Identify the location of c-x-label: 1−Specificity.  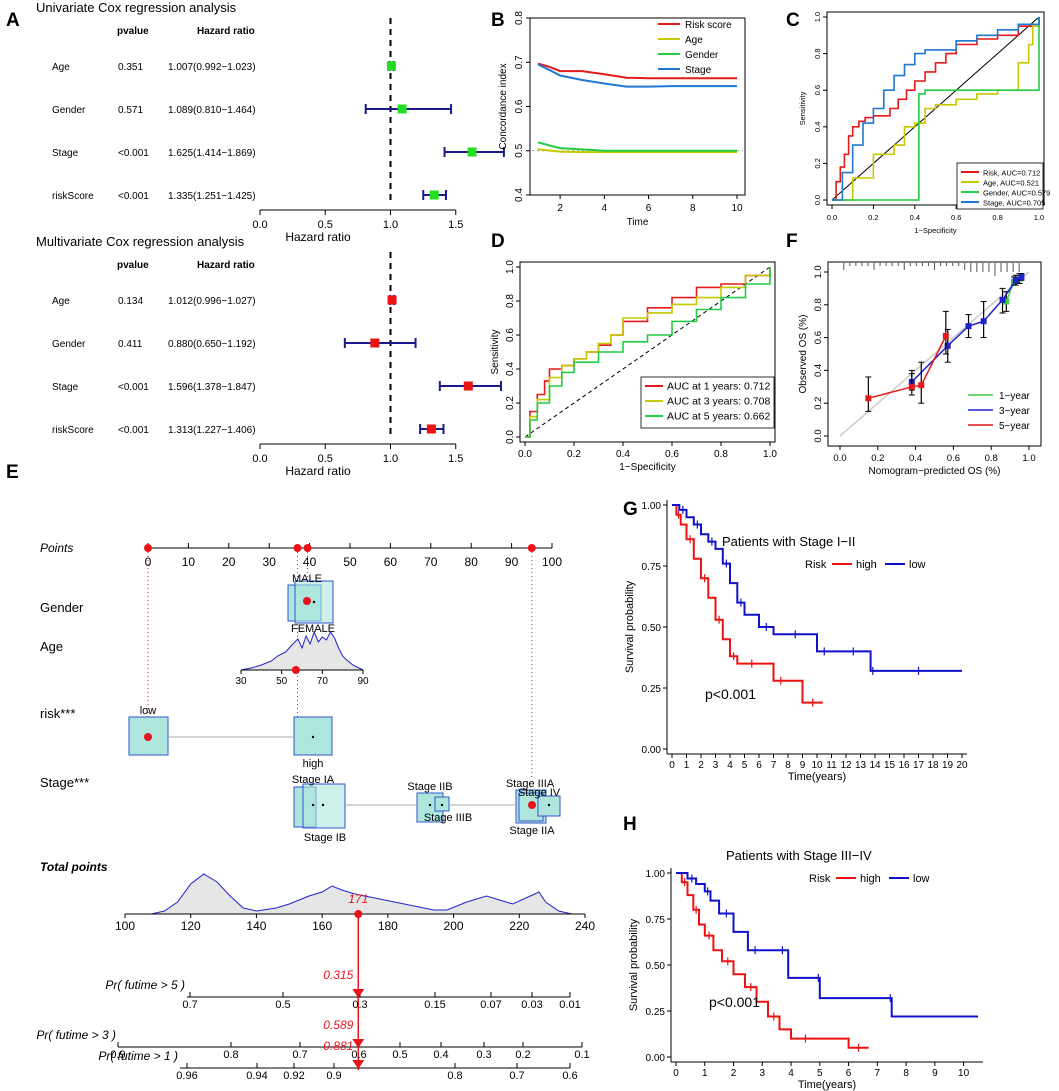
(935, 230).